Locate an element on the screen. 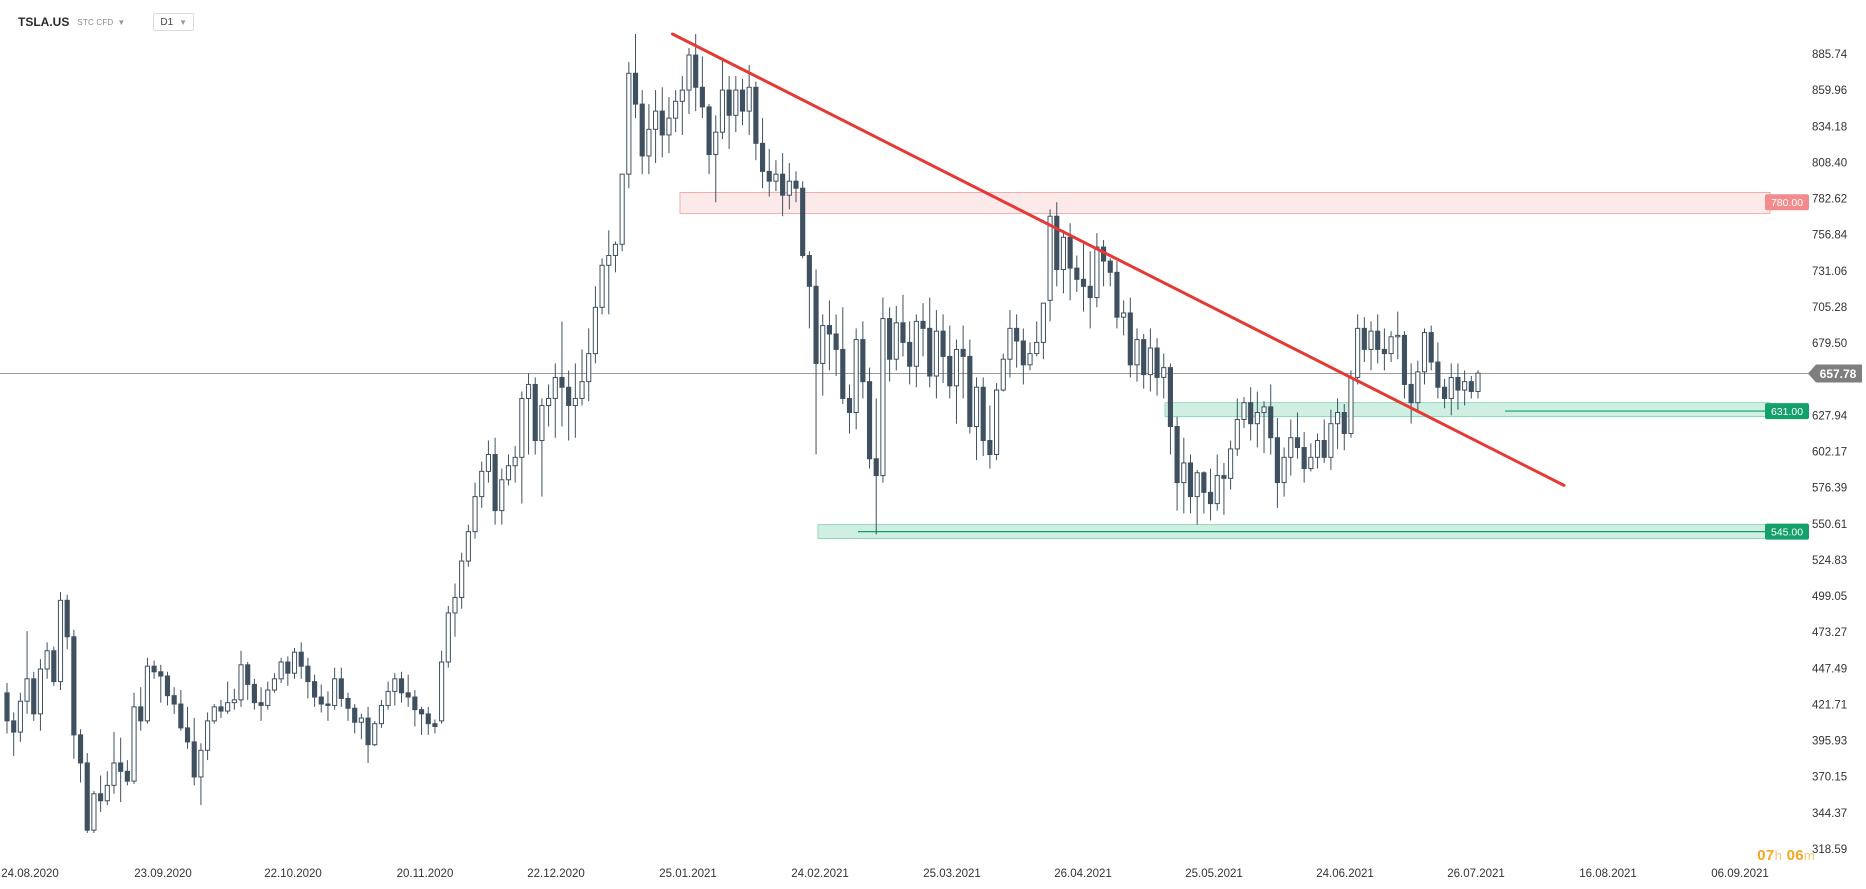  x-tick-label: 06.09.2021 is located at coordinates (1740, 874).